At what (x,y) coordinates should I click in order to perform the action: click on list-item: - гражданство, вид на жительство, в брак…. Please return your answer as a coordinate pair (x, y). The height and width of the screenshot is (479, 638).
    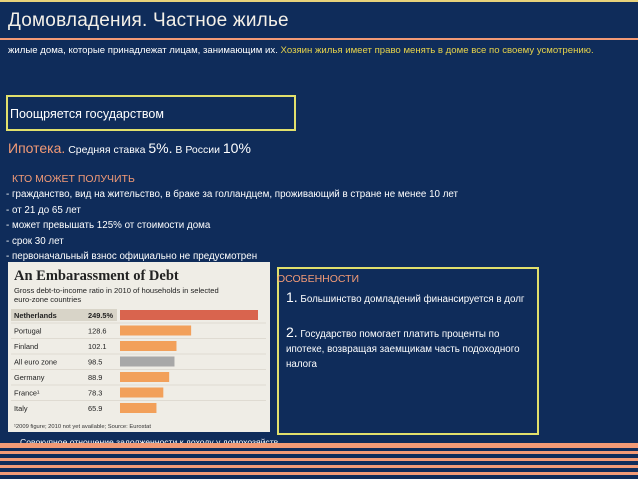
    Looking at the image, I should click on (232, 194).